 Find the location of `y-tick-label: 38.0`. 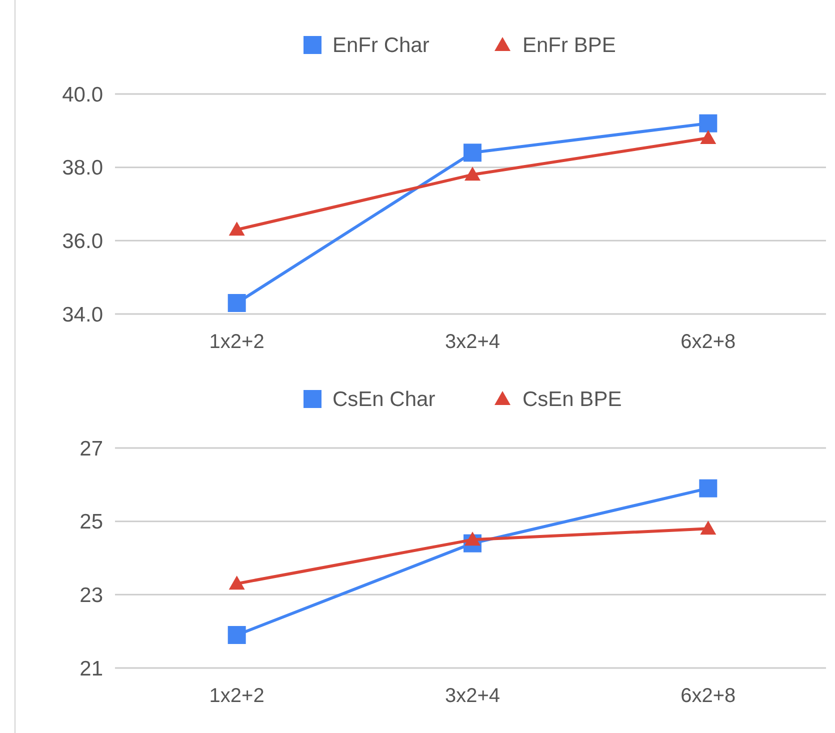

y-tick-label: 38.0 is located at coordinates (82, 168).